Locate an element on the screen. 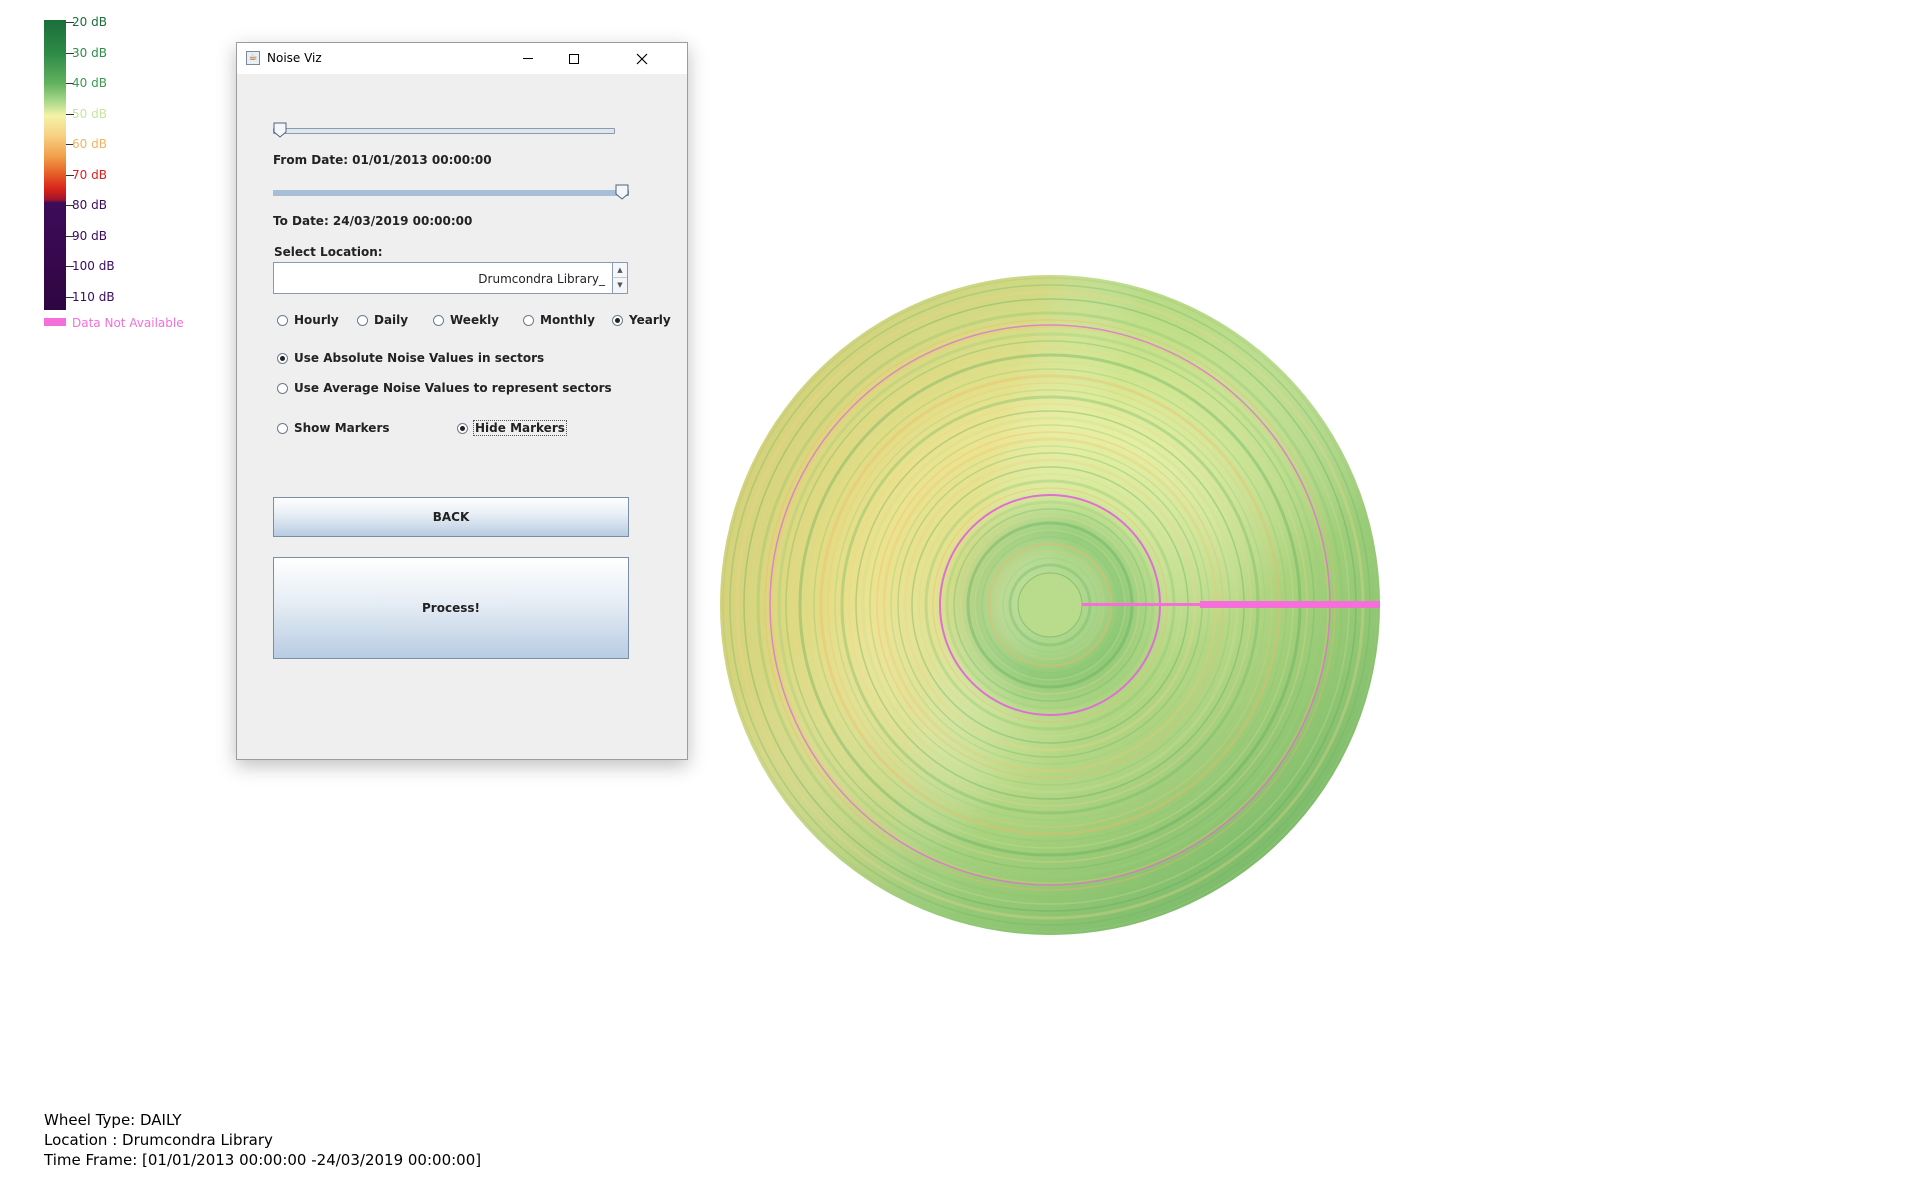  legend-label: 40 dB is located at coordinates (89, 83).